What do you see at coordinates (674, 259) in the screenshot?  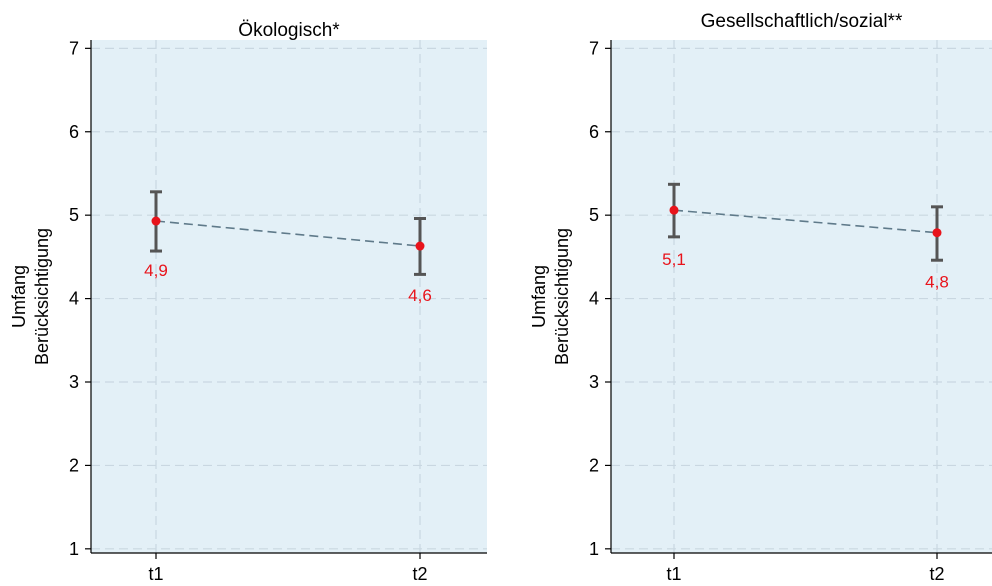 I see `data-label: 5,1` at bounding box center [674, 259].